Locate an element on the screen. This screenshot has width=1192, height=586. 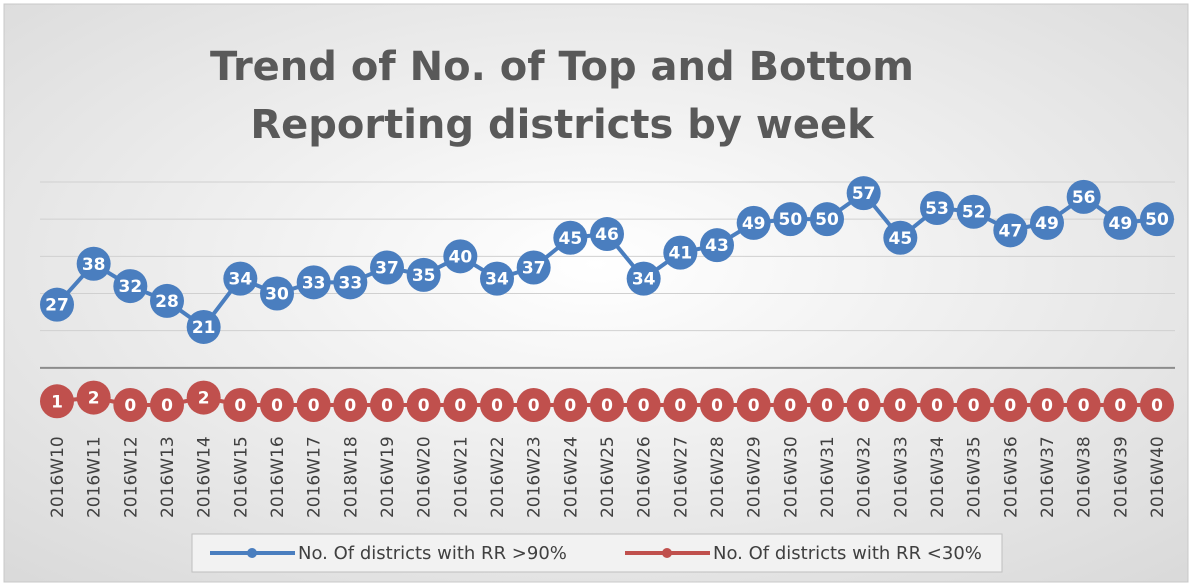
x-tick-label: 2016W13 is located at coordinates (168, 477).